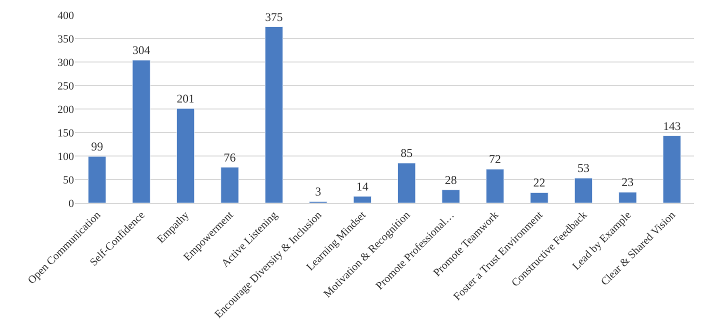 This screenshot has width=704, height=331. Describe the element at coordinates (71, 204) in the screenshot. I see `y-tick-label: 0` at that location.